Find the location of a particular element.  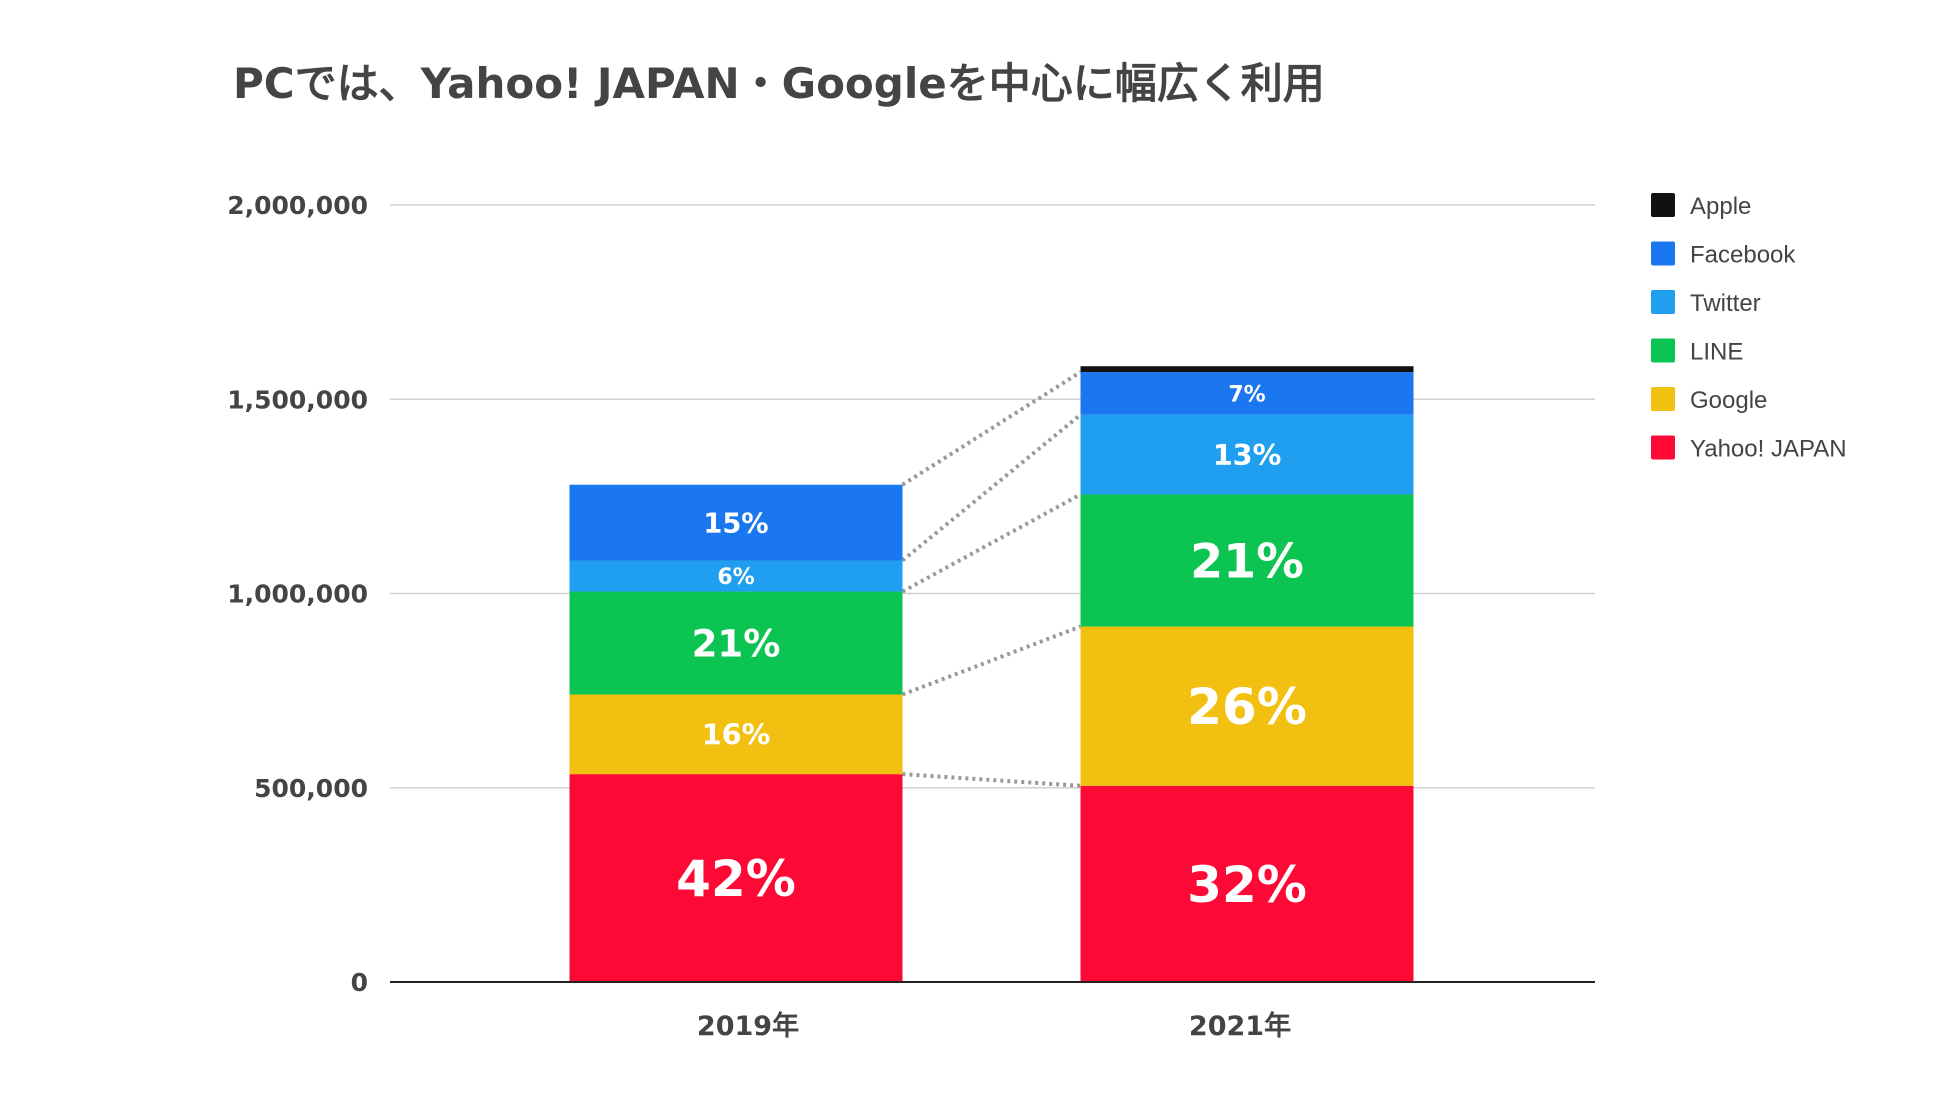

legend-label-twitter: Twitter is located at coordinates (1725, 303).